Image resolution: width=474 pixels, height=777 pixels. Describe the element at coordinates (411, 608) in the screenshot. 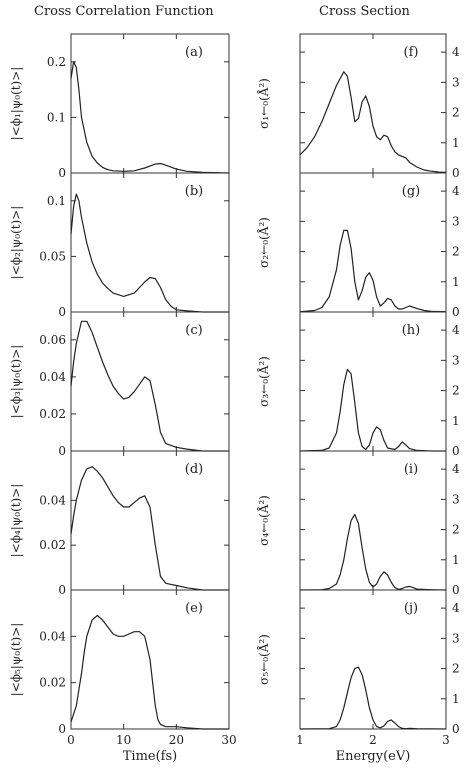

I see `panel-label: (j)` at that location.